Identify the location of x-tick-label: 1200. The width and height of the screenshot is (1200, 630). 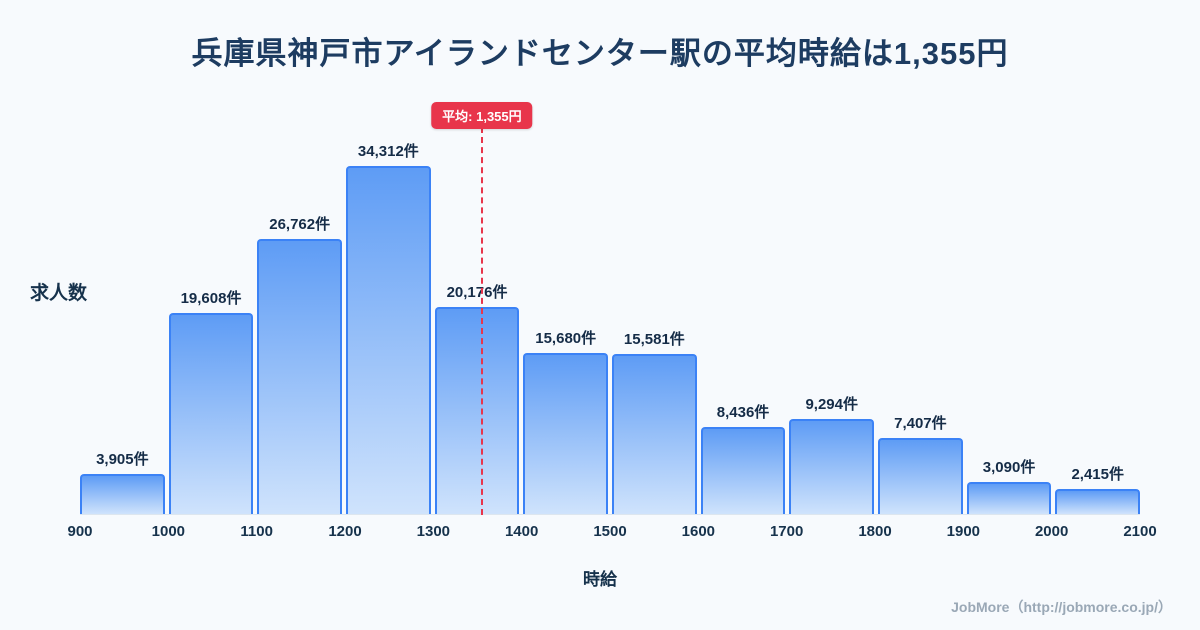
(345, 531).